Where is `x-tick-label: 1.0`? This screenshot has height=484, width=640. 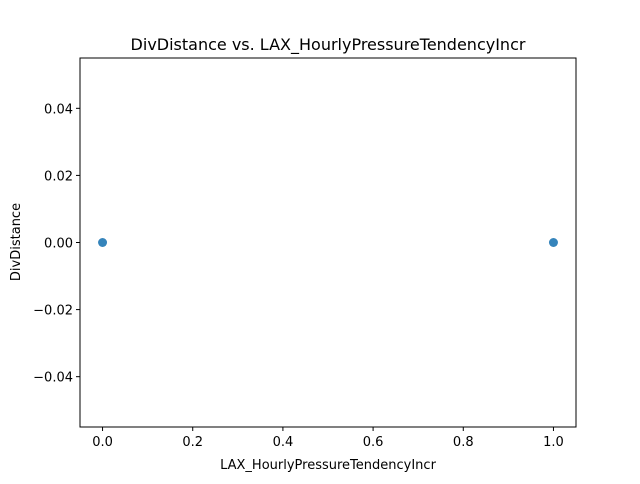
x-tick-label: 1.0 is located at coordinates (553, 442).